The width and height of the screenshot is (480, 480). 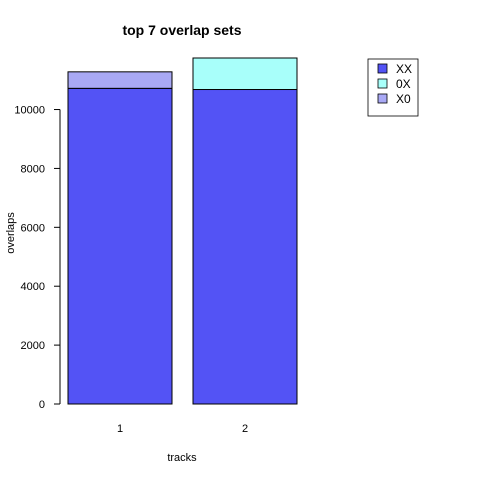 What do you see at coordinates (245, 247) in the screenshot?
I see `bar-segment-2-XX` at bounding box center [245, 247].